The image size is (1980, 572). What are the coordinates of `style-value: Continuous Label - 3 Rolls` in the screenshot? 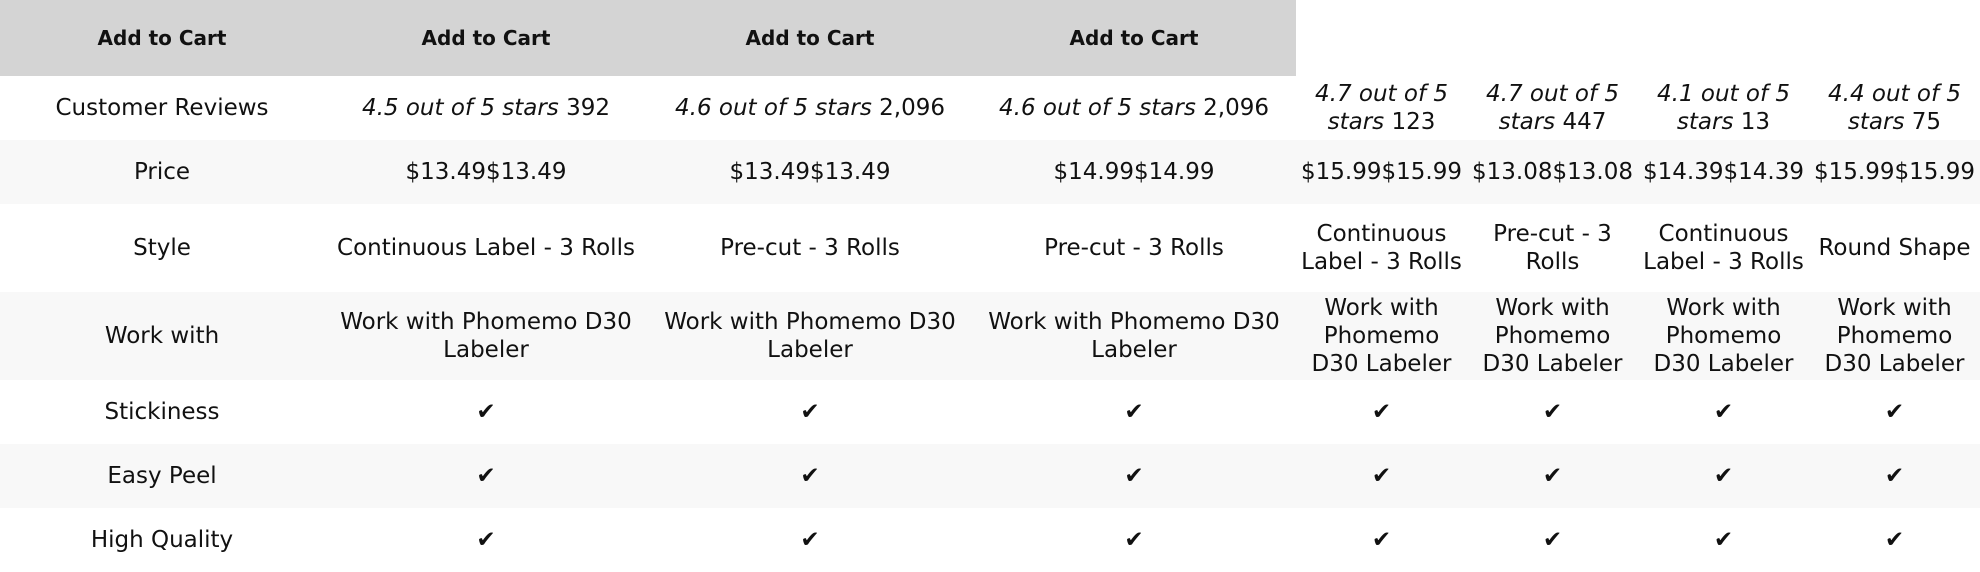 It's located at (1723, 248).